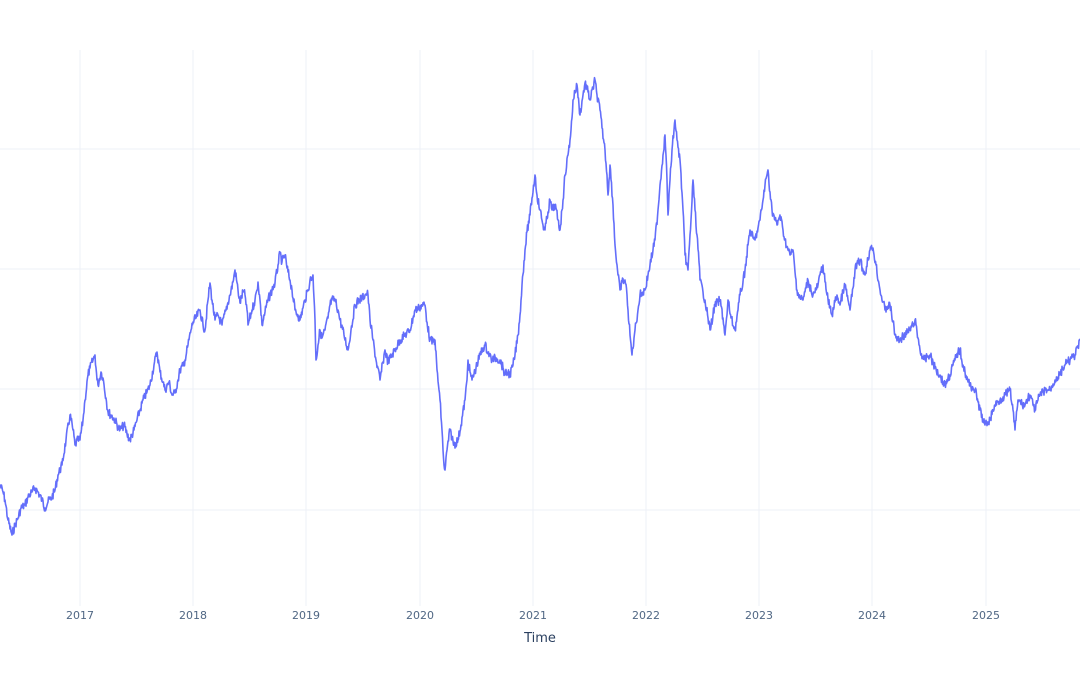 Image resolution: width=1080 pixels, height=679 pixels. I want to click on x-axis-tick-labels: 2017 2018 2019 2020 2021 2022 2023 2024 2025, so click(533, 615).